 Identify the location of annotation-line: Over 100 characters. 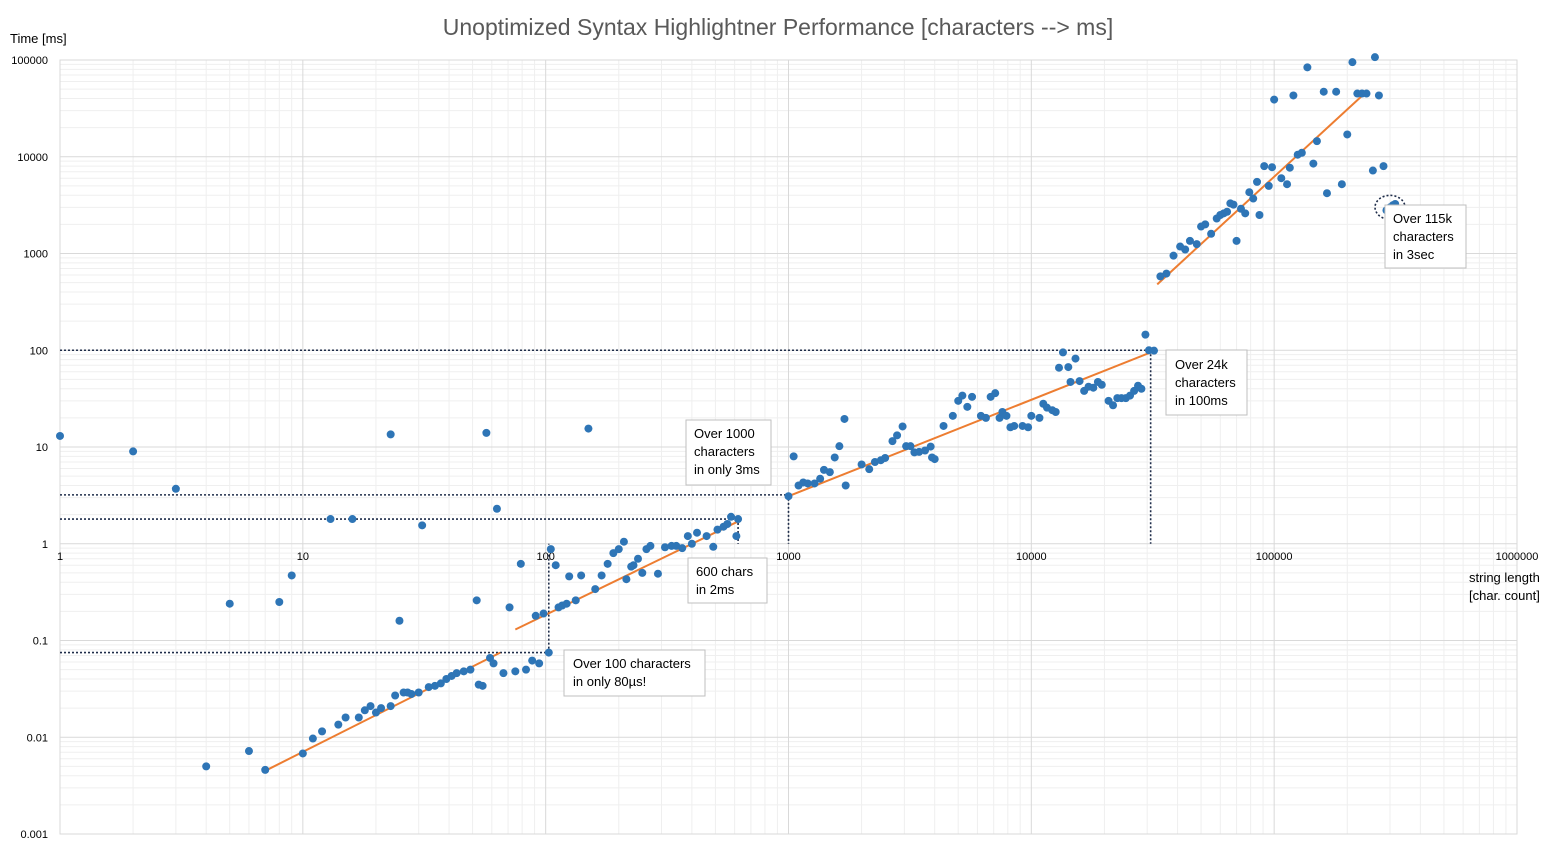
(632, 663).